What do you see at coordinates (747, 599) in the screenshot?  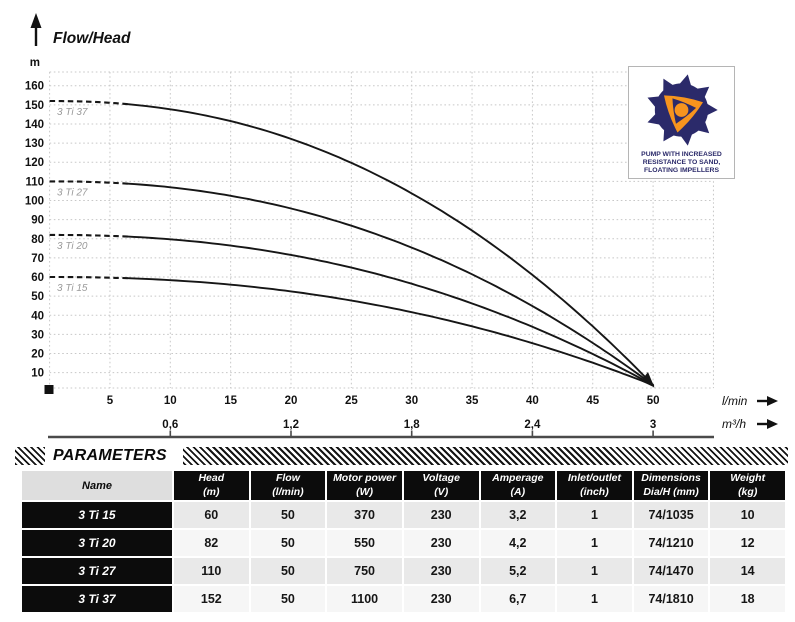 I see `value-cell: 18` at bounding box center [747, 599].